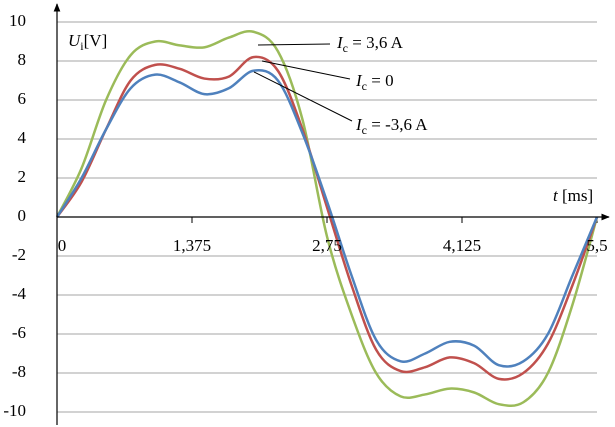 The image size is (615, 427). I want to click on rest: = 3,6 A, so click(376, 42).